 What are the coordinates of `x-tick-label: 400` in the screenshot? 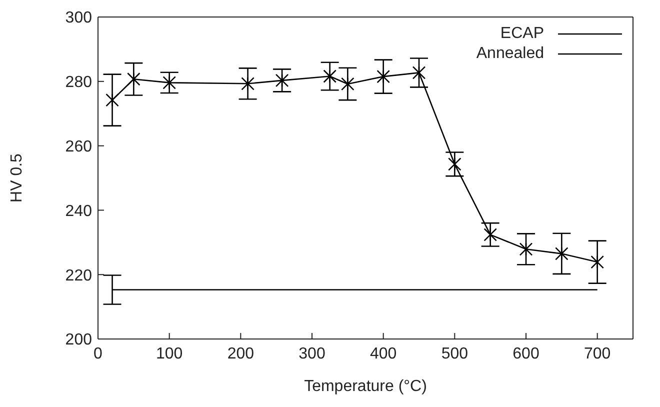 It's located at (383, 353).